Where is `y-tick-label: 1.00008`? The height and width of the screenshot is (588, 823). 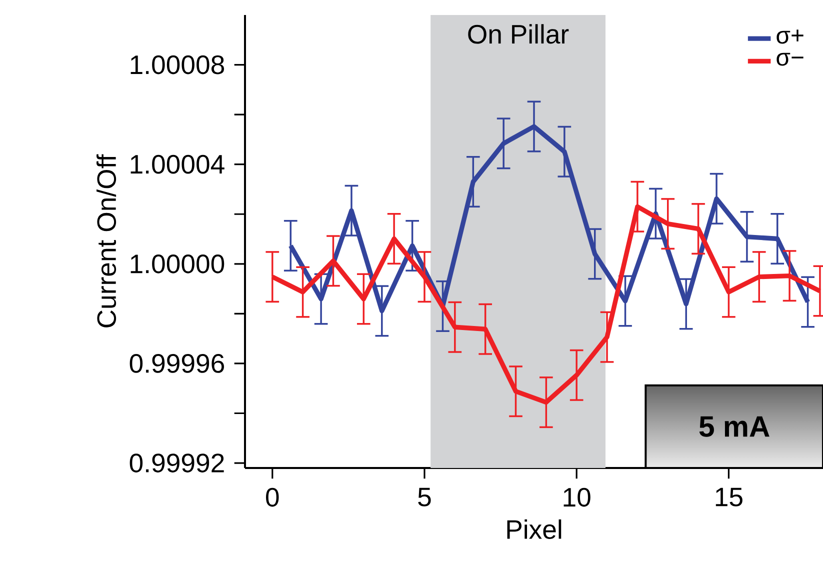
y-tick-label: 1.00008 is located at coordinates (177, 64).